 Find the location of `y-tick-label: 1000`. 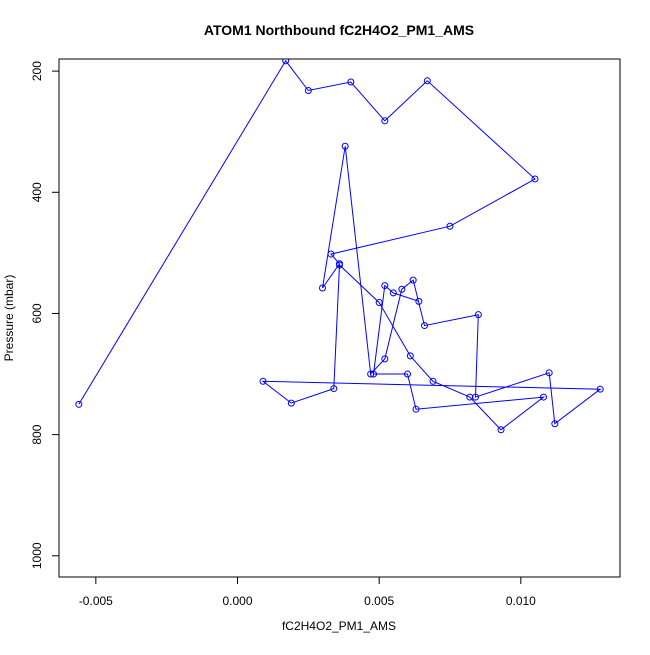

y-tick-label: 1000 is located at coordinates (37, 555).